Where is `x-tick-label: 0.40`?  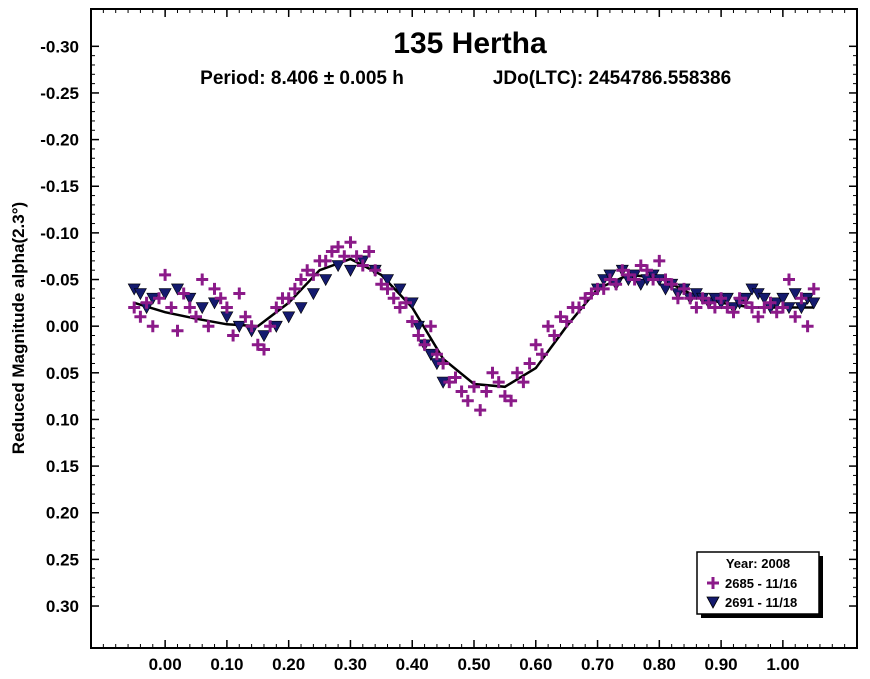 x-tick-label: 0.40 is located at coordinates (412, 664).